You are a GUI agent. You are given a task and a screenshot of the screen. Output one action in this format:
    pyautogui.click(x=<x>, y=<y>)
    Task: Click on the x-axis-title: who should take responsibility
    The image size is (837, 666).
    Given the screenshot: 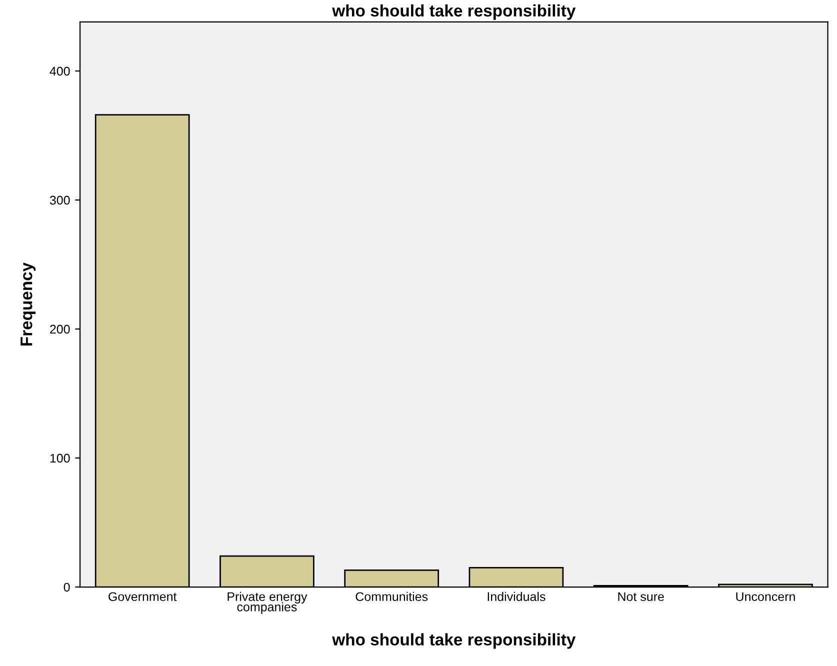 What is the action you would take?
    pyautogui.click(x=454, y=641)
    